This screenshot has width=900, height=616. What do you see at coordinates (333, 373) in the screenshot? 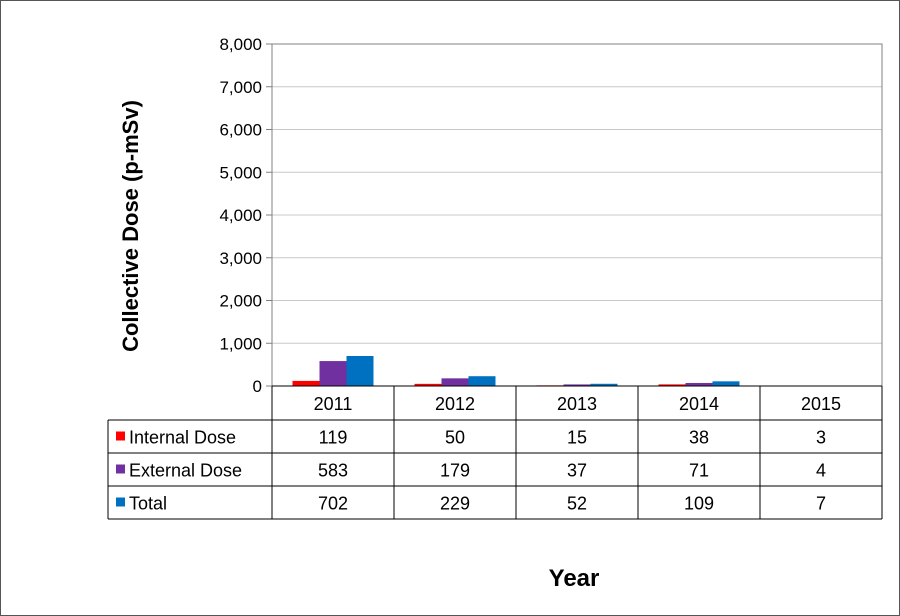
I see `bar-external-dose-2011` at bounding box center [333, 373].